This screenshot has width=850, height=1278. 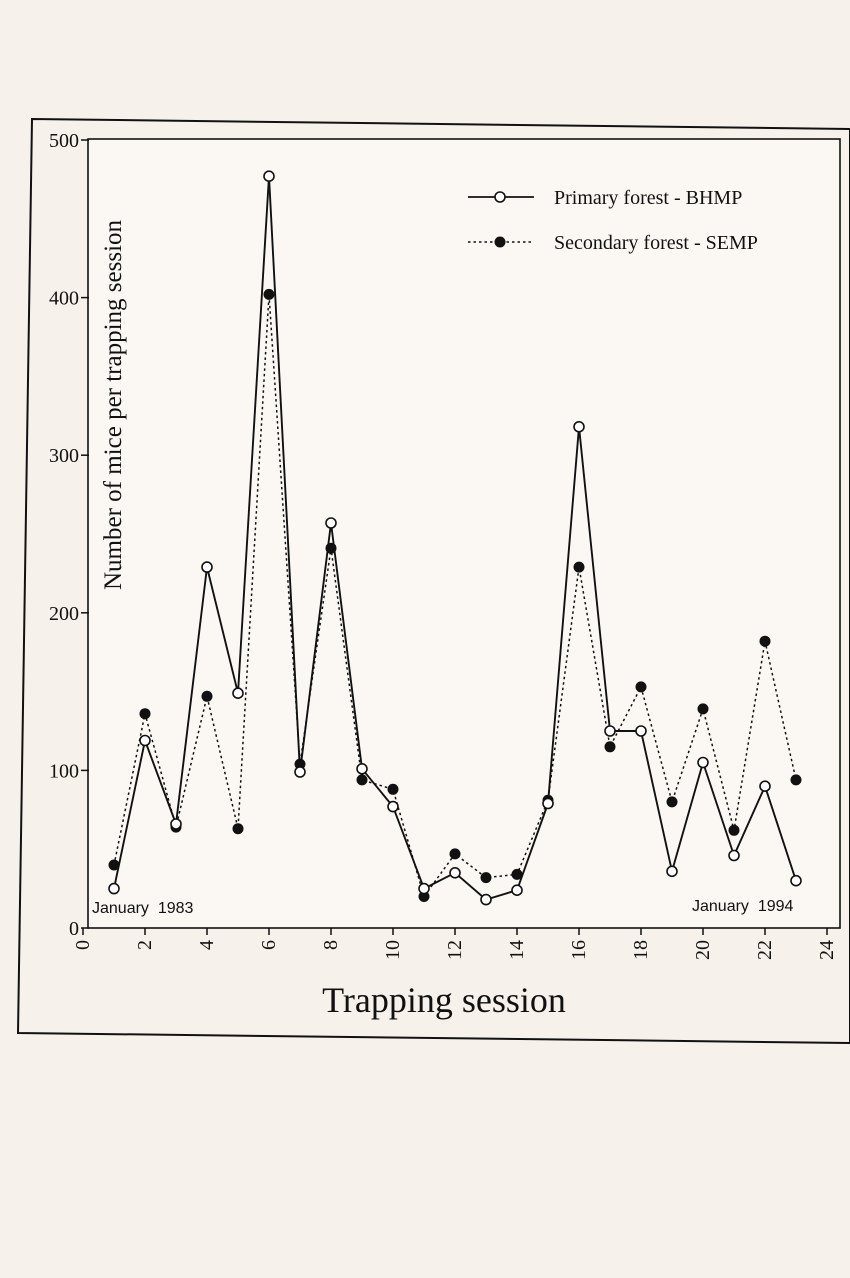 I want to click on y-tick-label-400: 400, so click(x=64, y=299).